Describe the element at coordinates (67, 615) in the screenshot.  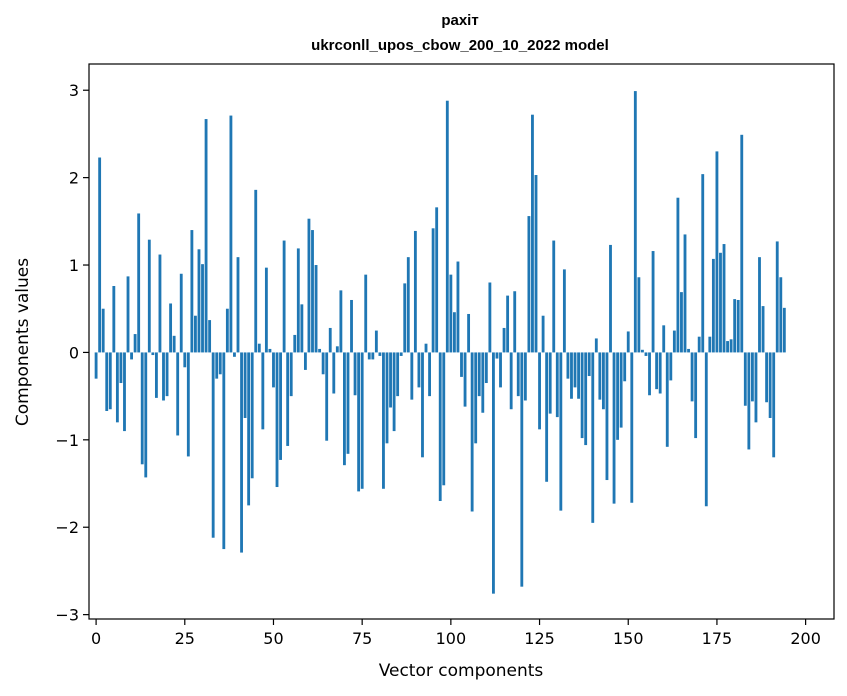
I see `y-tick-label: −3` at that location.